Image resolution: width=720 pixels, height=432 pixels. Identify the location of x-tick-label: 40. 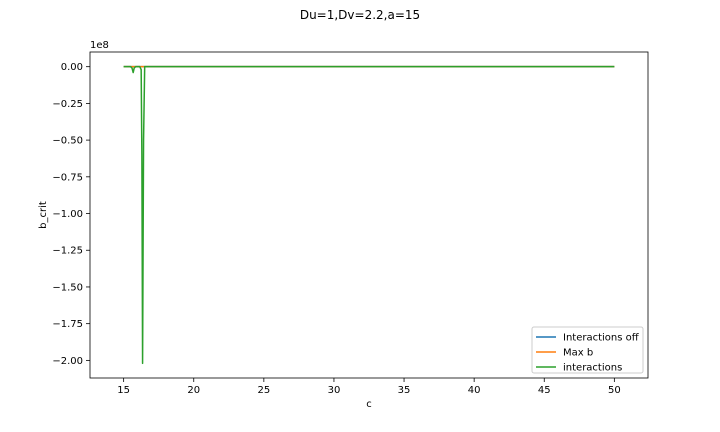
(474, 390).